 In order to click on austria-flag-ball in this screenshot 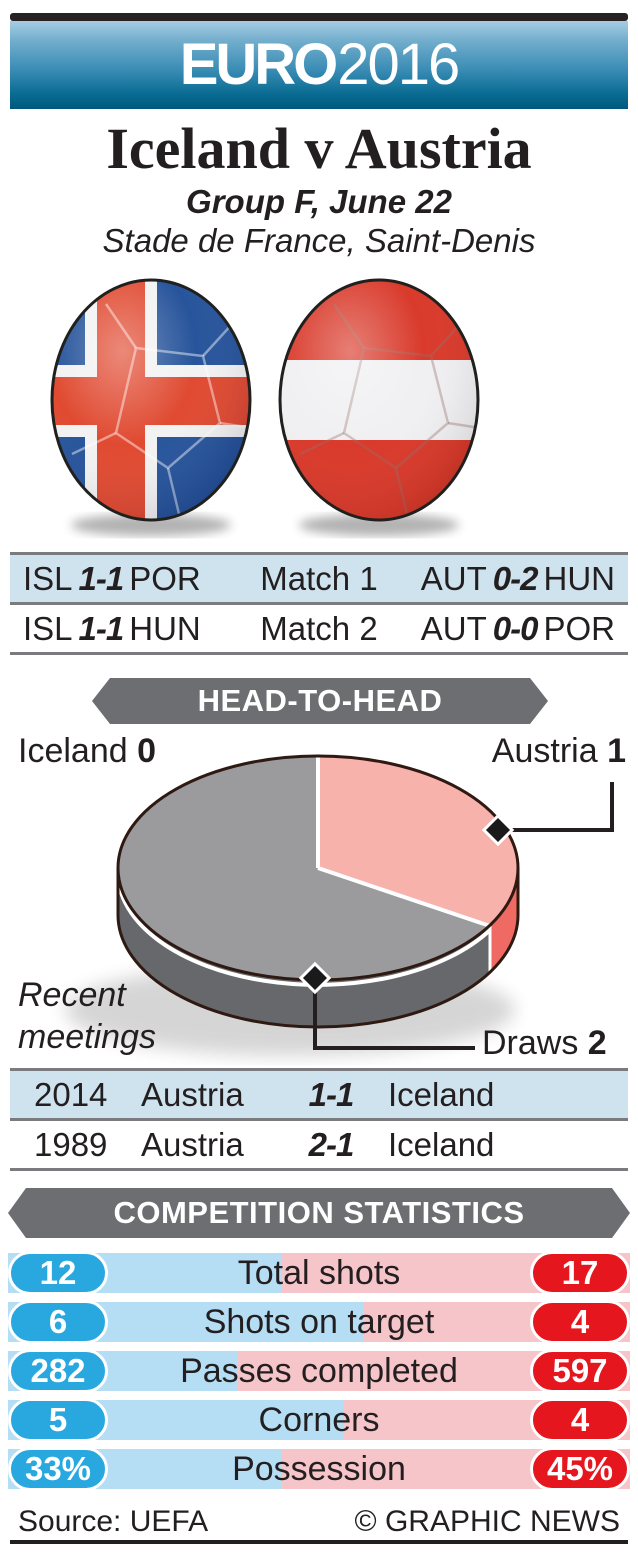, I will do `click(379, 407)`.